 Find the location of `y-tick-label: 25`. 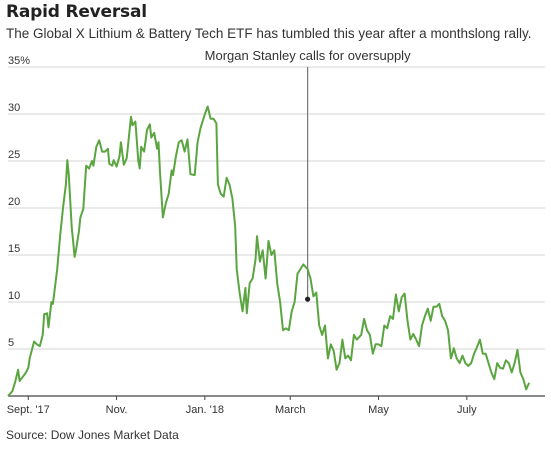

y-tick-label: 25 is located at coordinates (14, 155).